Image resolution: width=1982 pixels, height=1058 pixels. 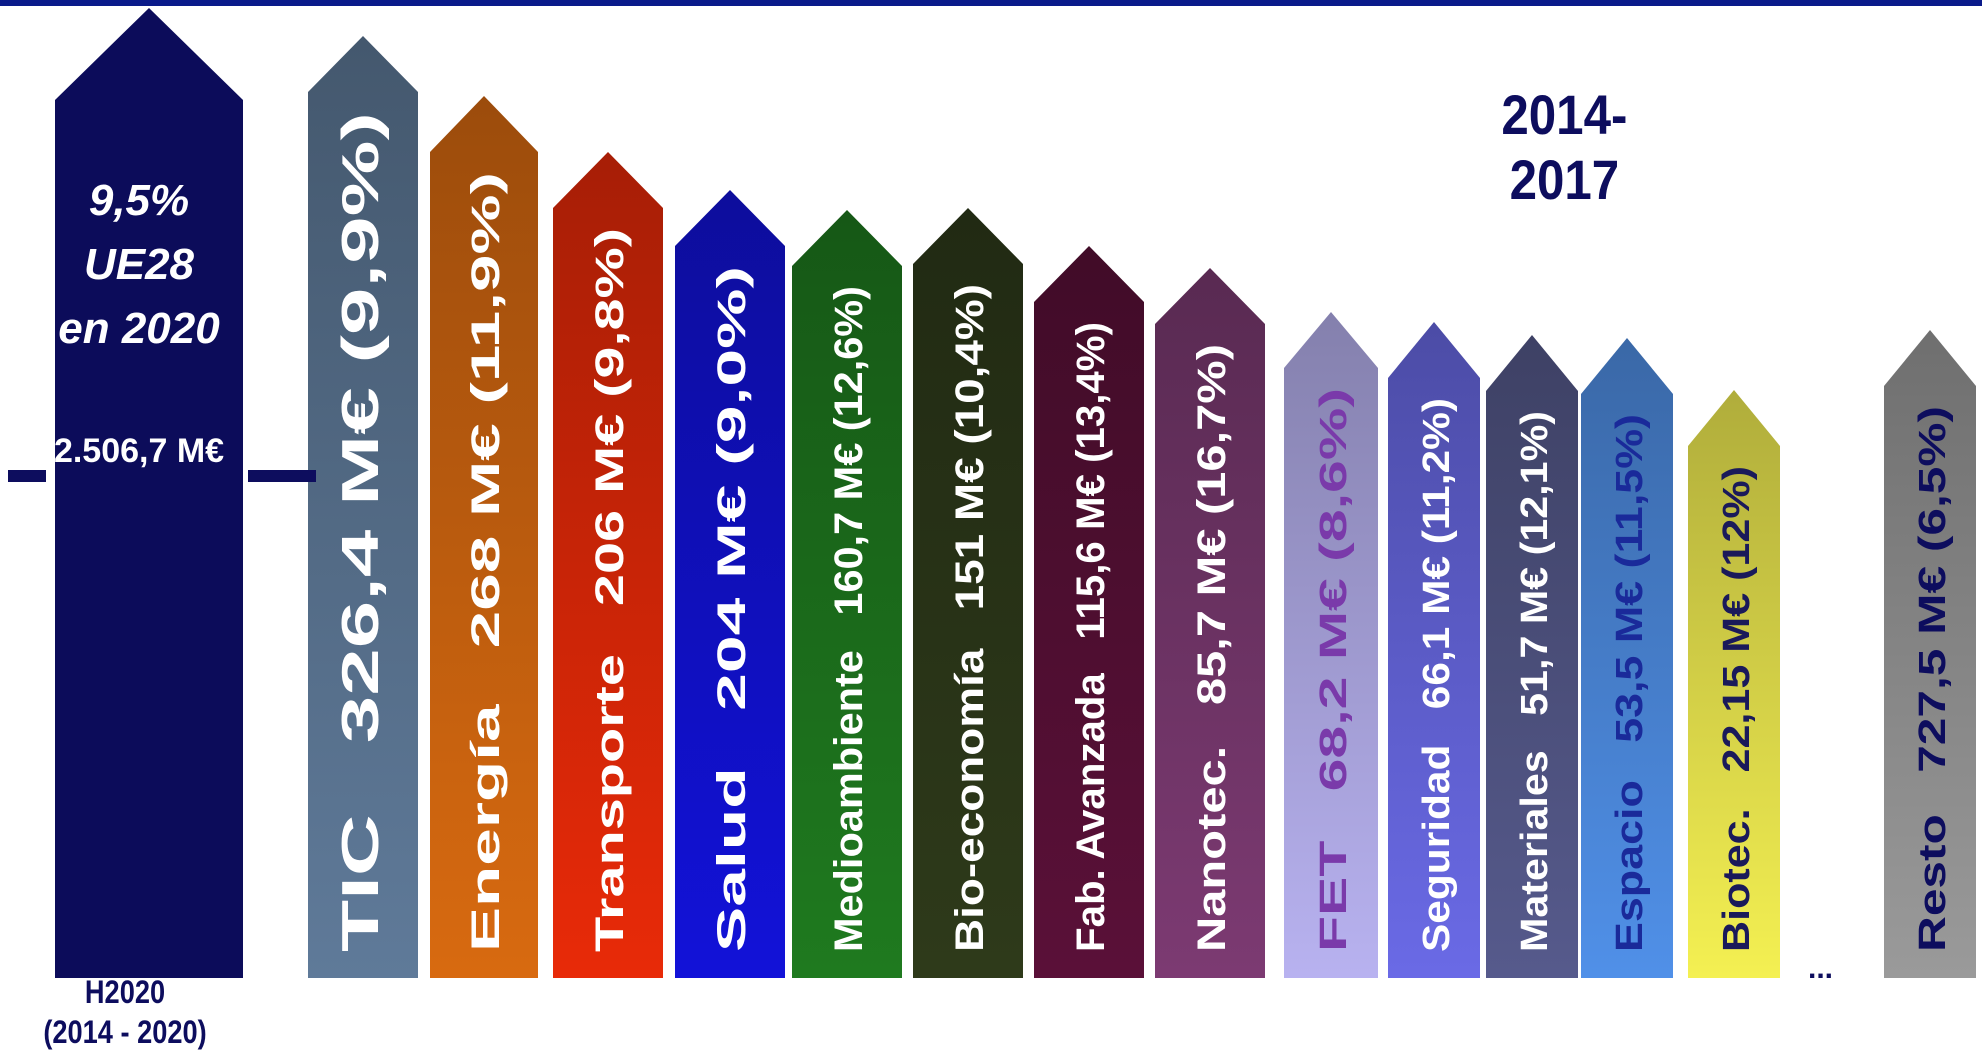 I want to click on arrow-bio-economía: Bio-economía 151 M€ (10,4%), so click(x=968, y=593).